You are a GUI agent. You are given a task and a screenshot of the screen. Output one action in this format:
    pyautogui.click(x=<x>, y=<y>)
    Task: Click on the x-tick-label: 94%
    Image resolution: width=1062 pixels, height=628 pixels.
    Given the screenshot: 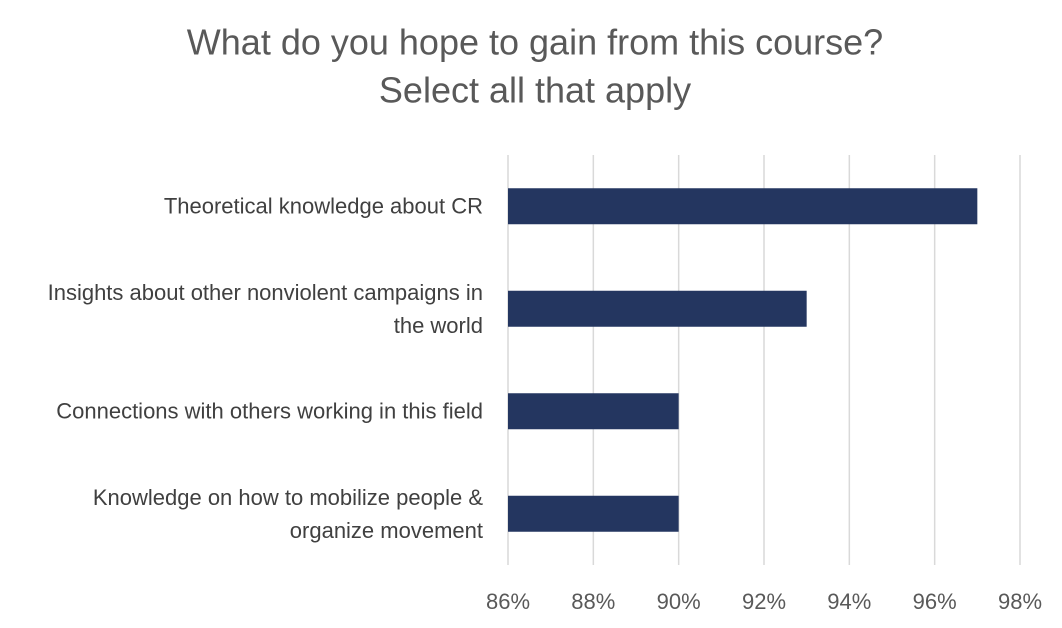 What is the action you would take?
    pyautogui.click(x=849, y=601)
    